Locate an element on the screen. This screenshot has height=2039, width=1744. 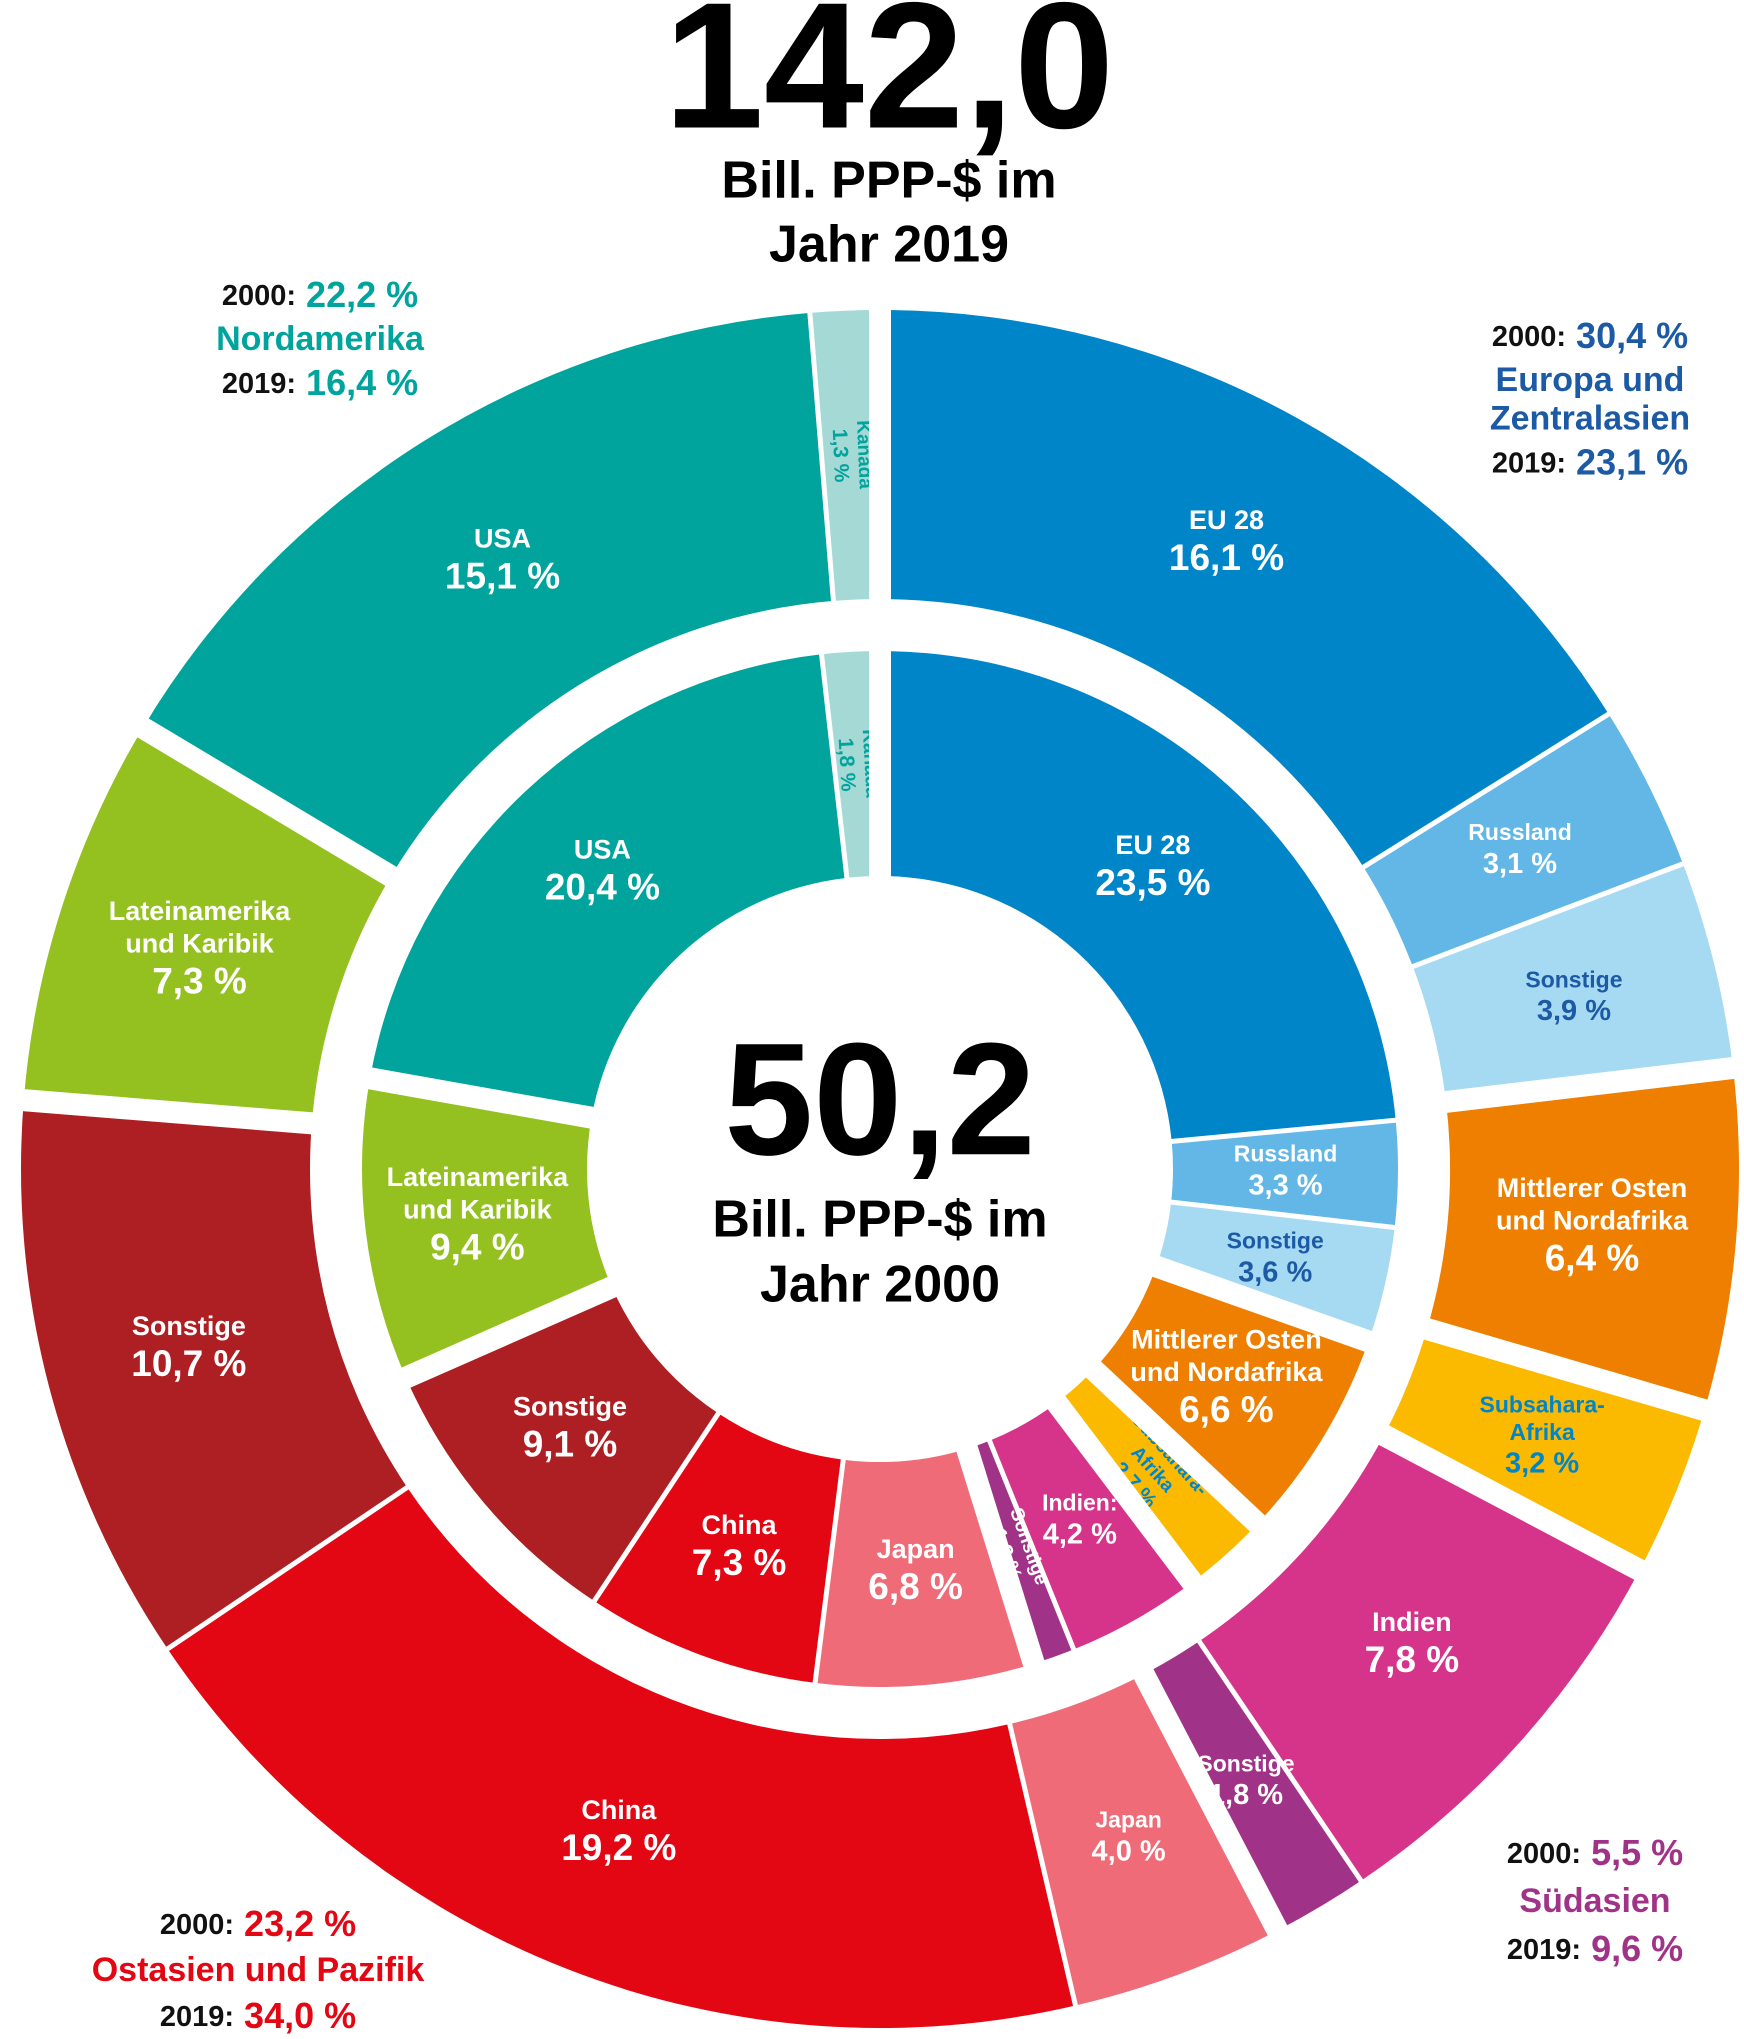
region-value: 9,6 % is located at coordinates (1637, 1948).